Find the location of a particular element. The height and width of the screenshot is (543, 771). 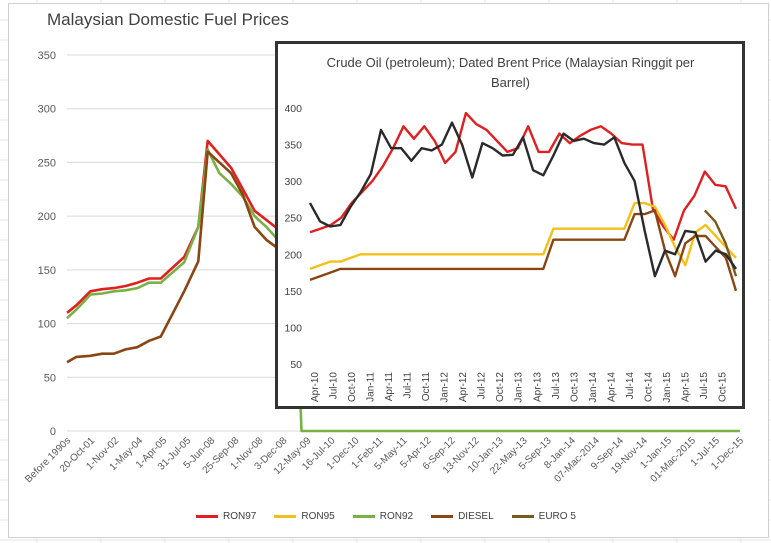

legend-swatch-ron92 is located at coordinates (363, 516).